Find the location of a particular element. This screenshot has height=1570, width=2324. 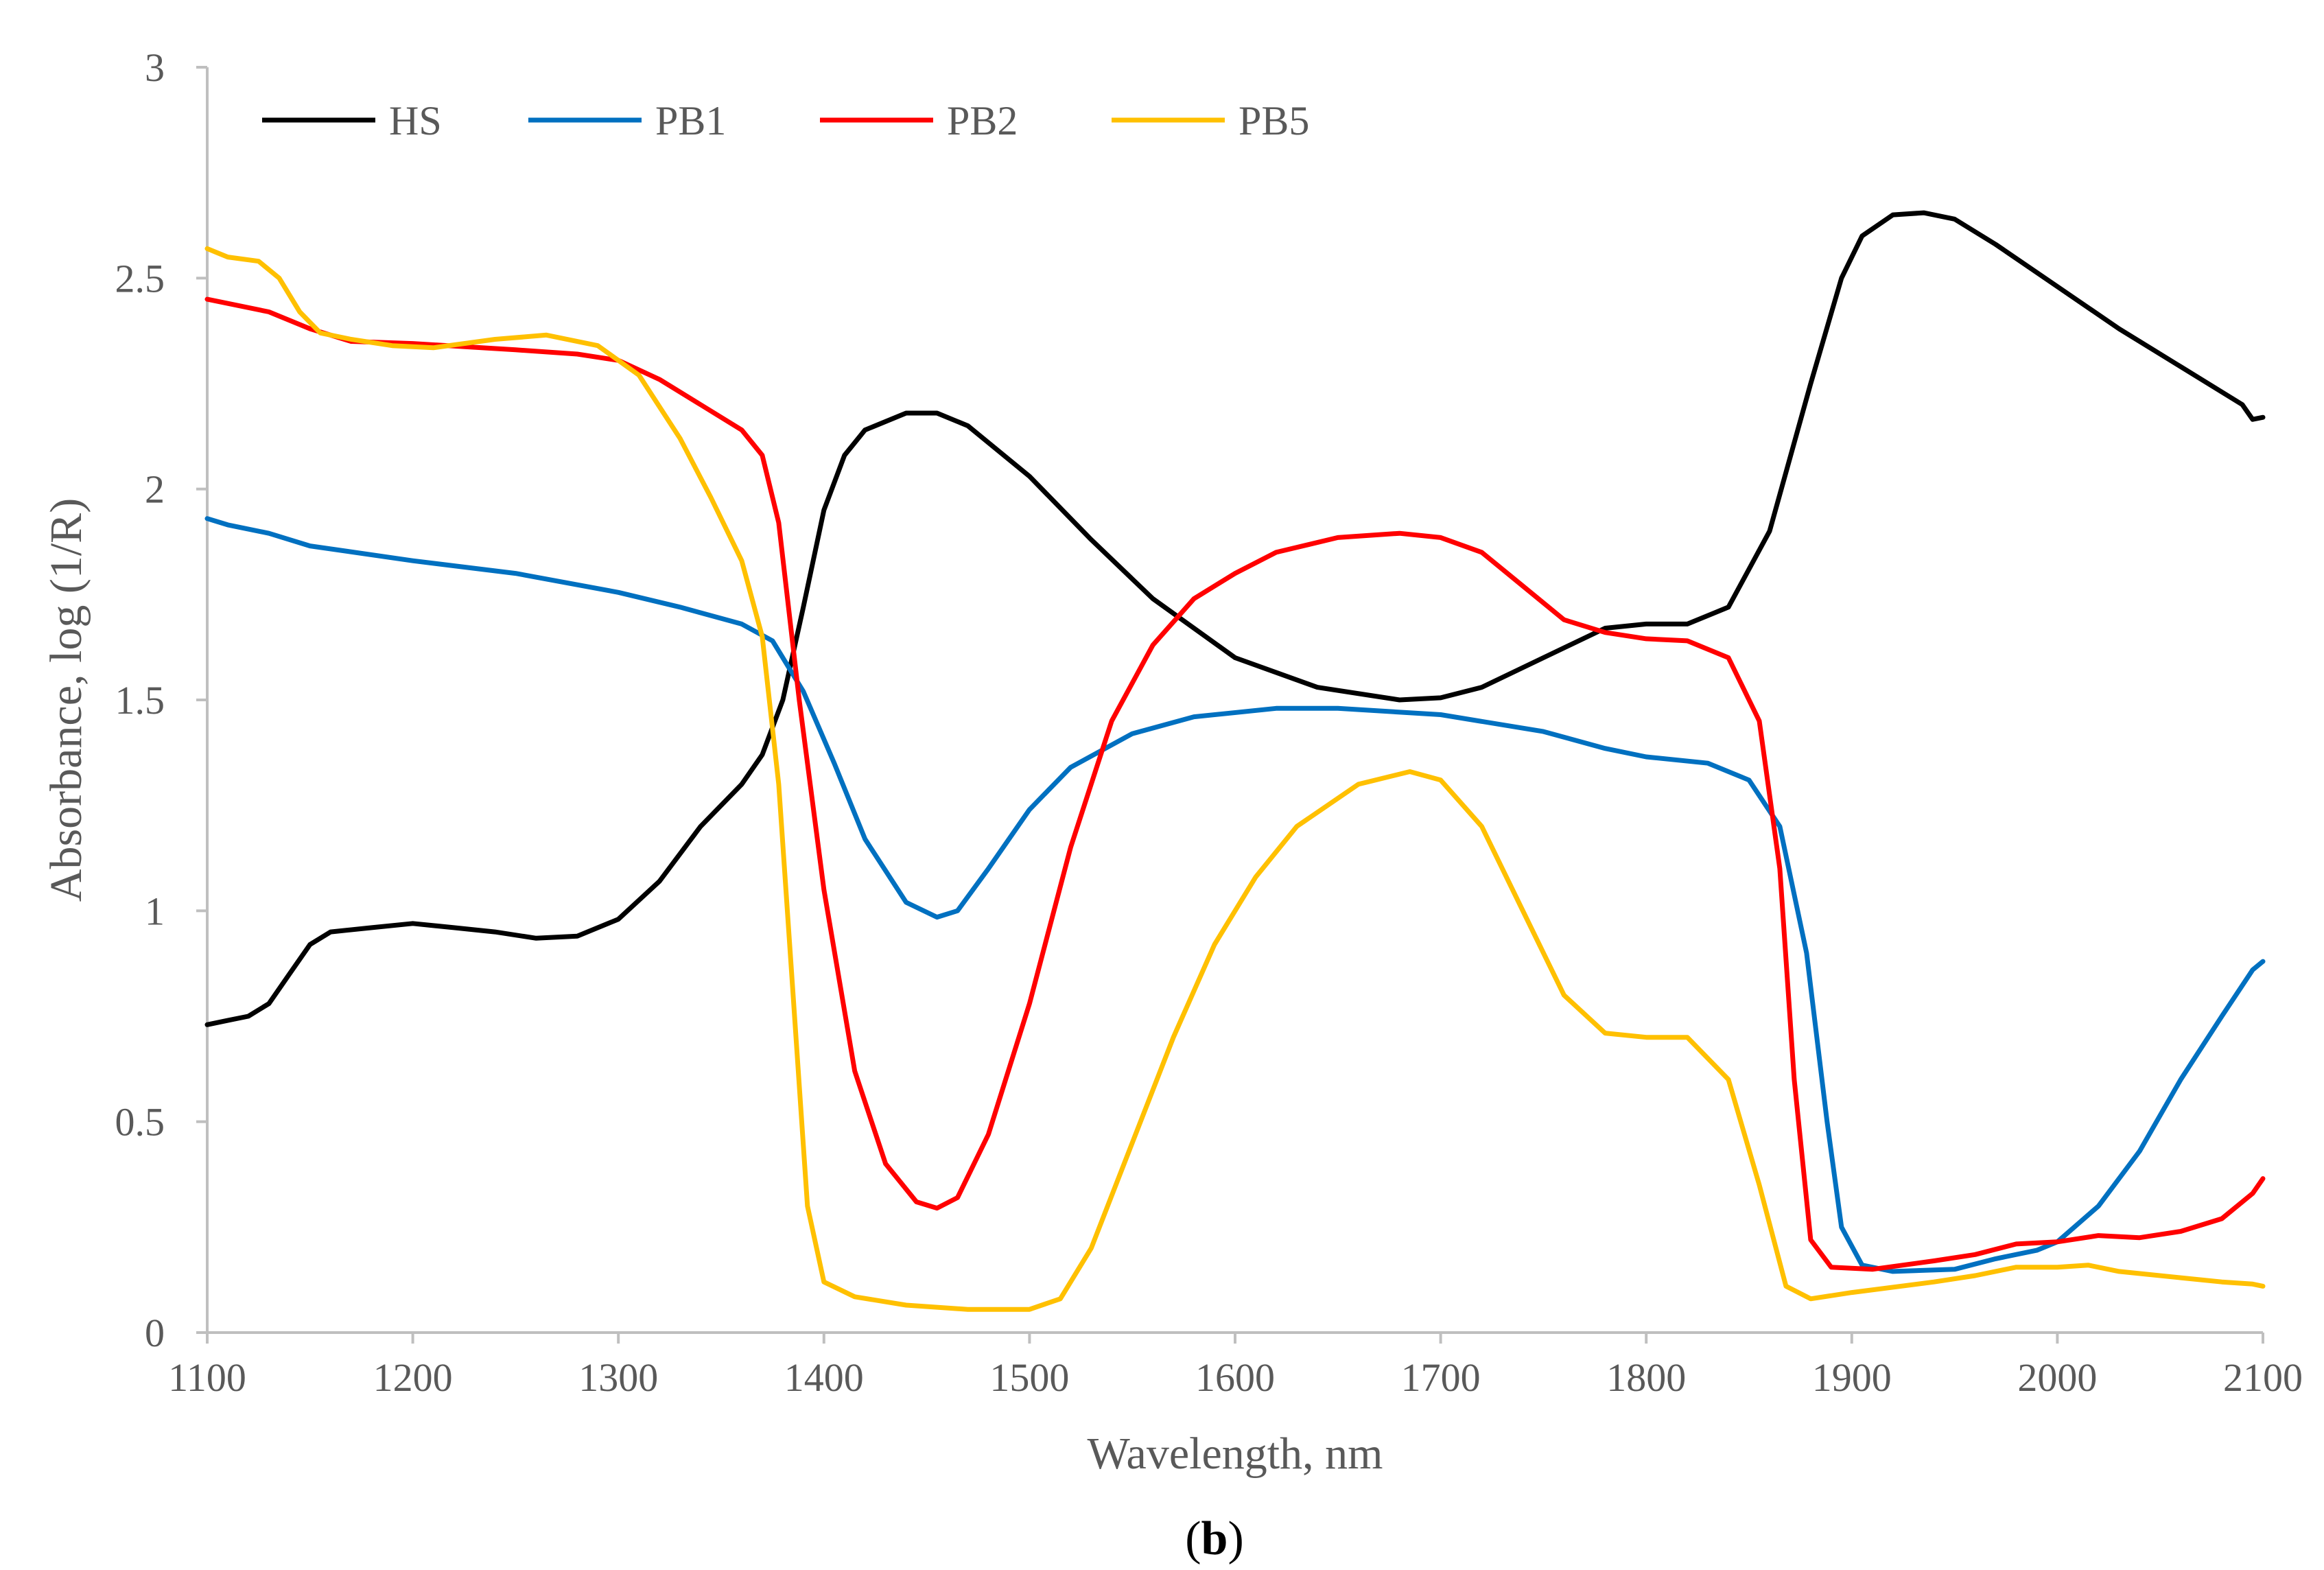

x-tick-label: 1500 is located at coordinates (1029, 1377).